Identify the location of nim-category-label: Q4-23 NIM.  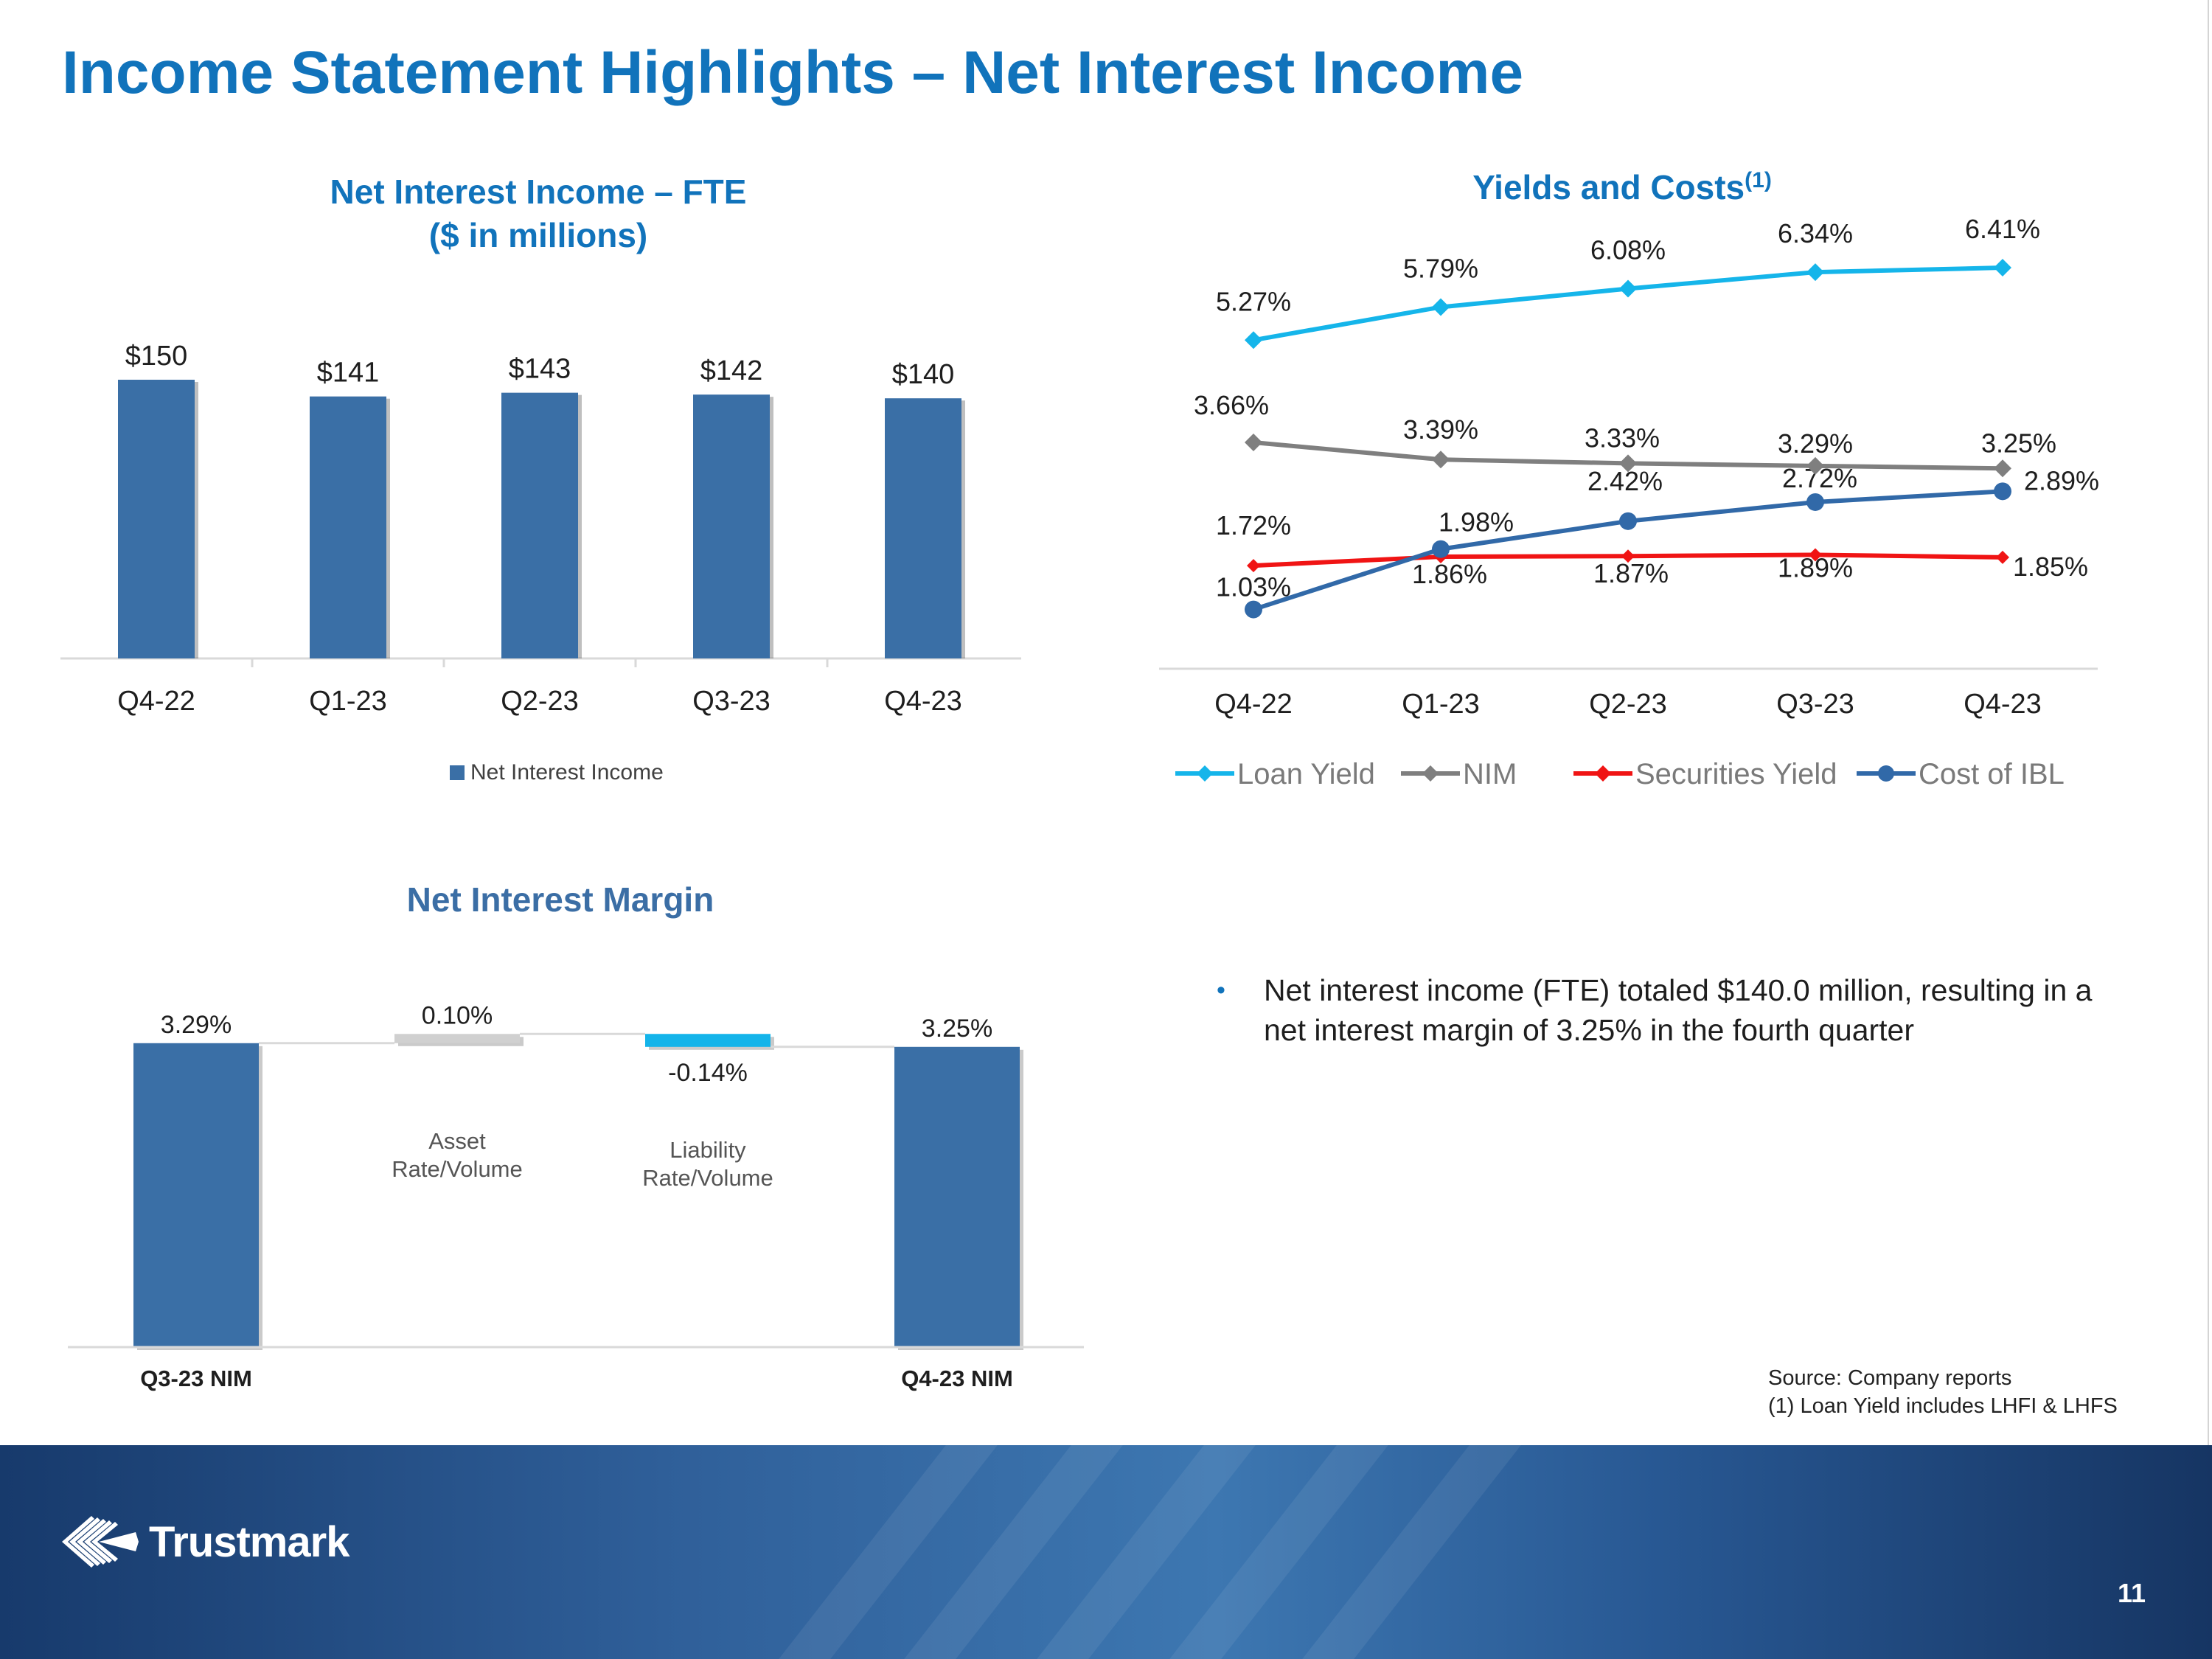
(957, 1378).